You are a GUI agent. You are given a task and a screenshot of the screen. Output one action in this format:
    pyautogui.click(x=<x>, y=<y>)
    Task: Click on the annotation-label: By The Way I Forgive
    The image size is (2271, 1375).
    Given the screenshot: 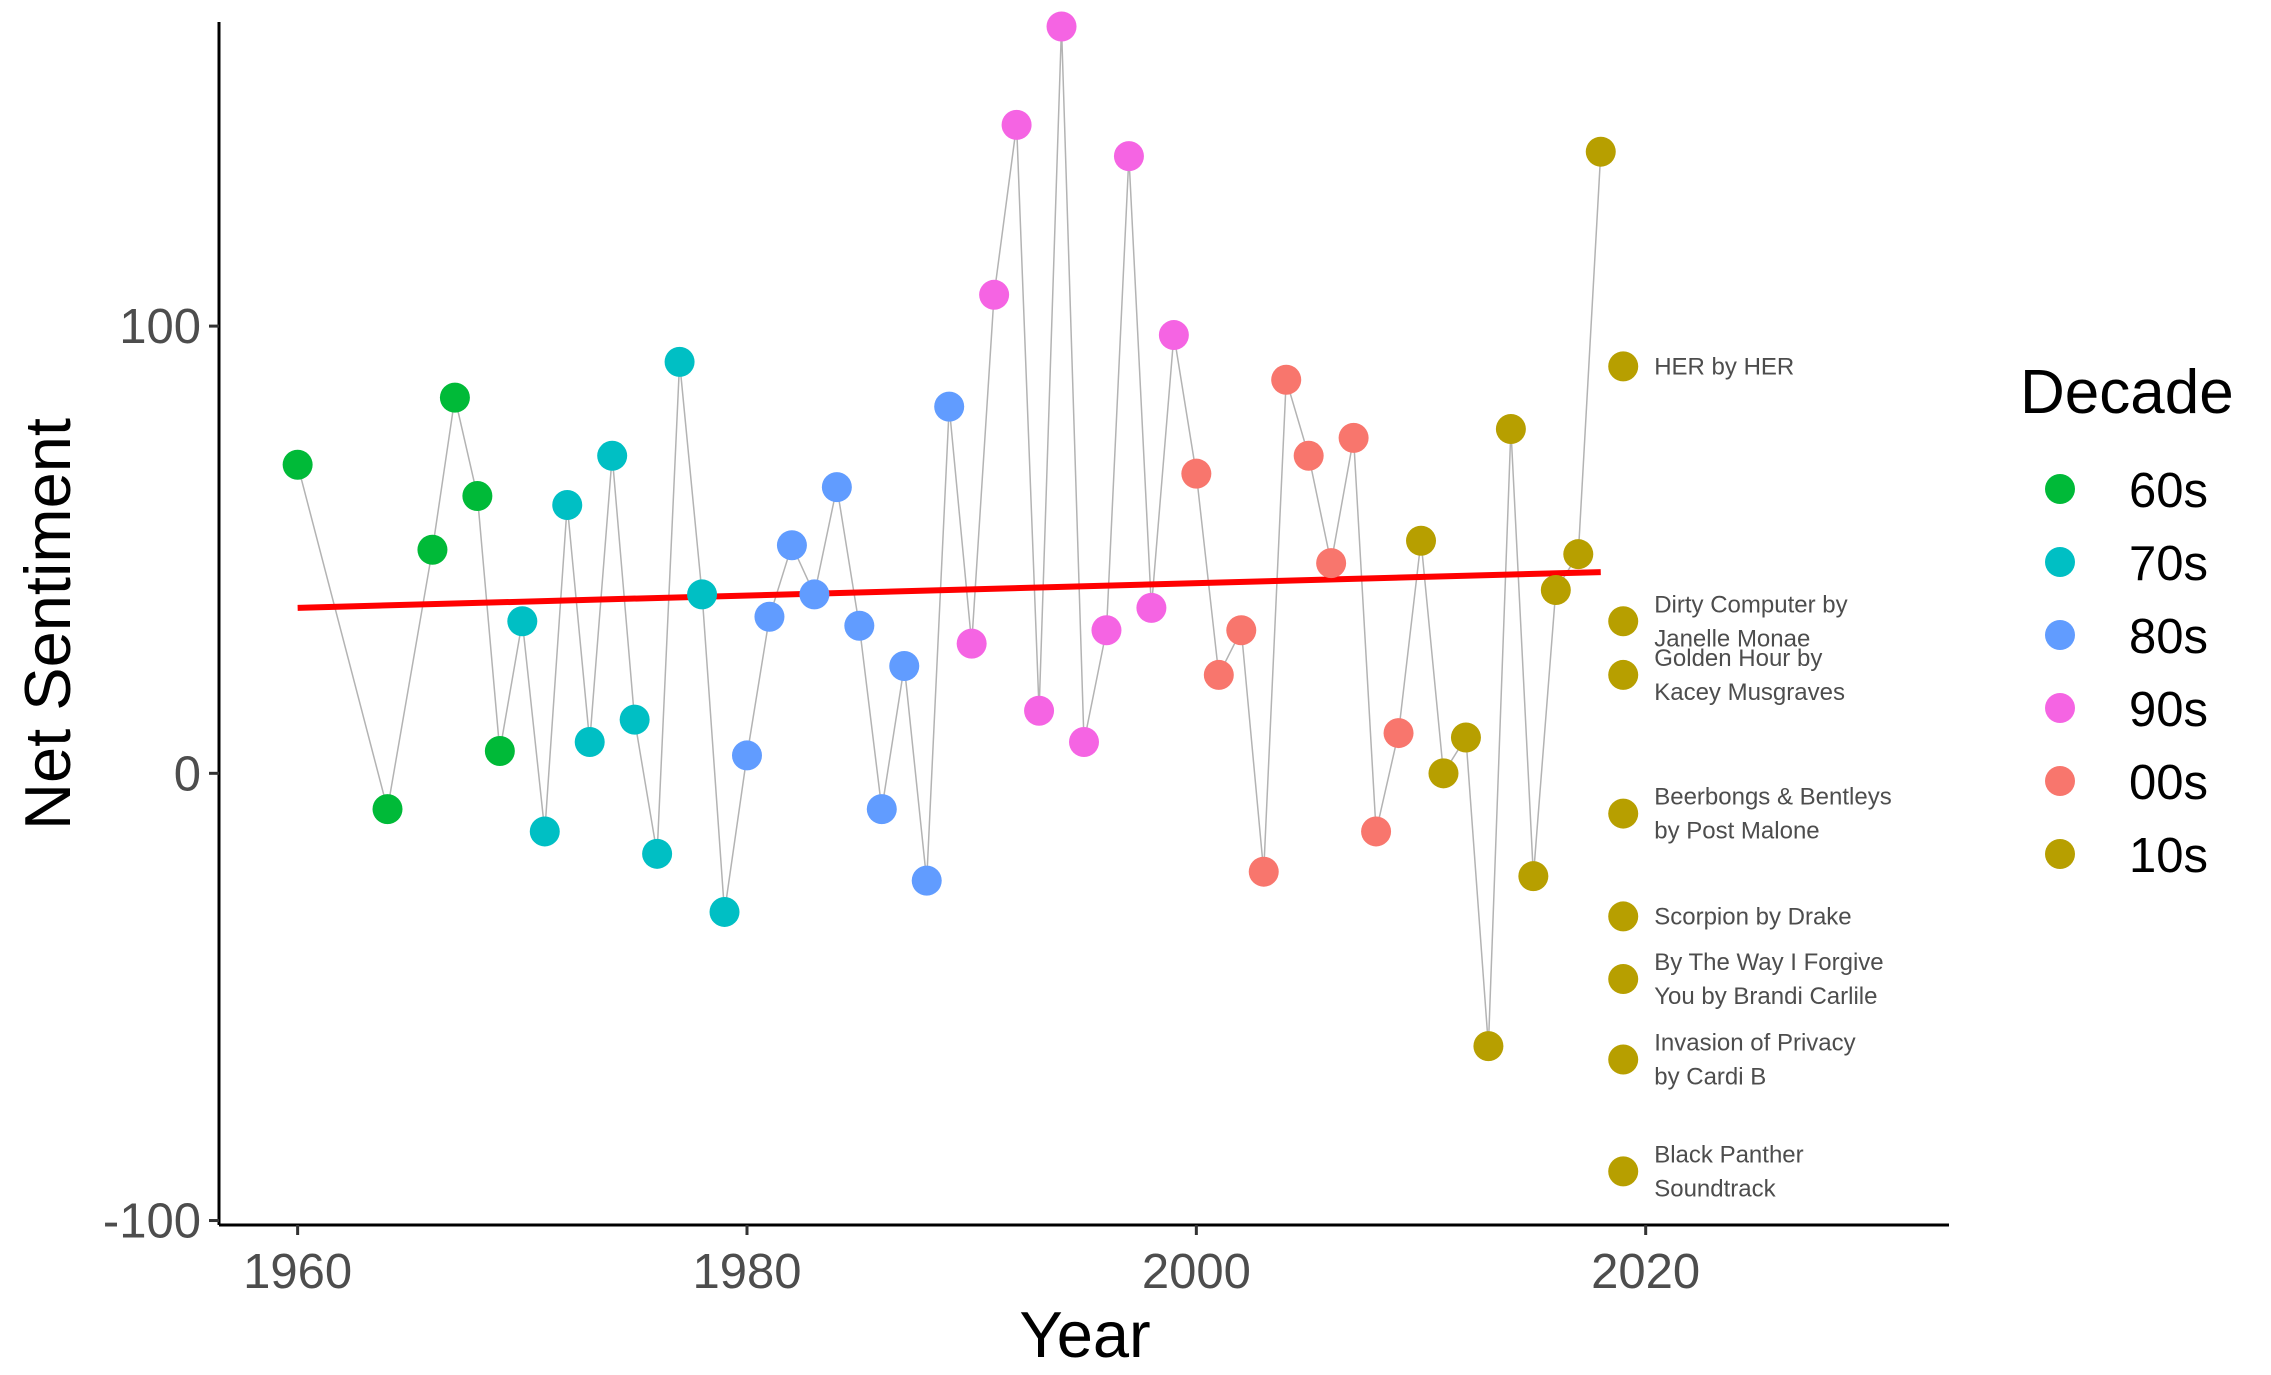 What is the action you would take?
    pyautogui.click(x=1768, y=962)
    